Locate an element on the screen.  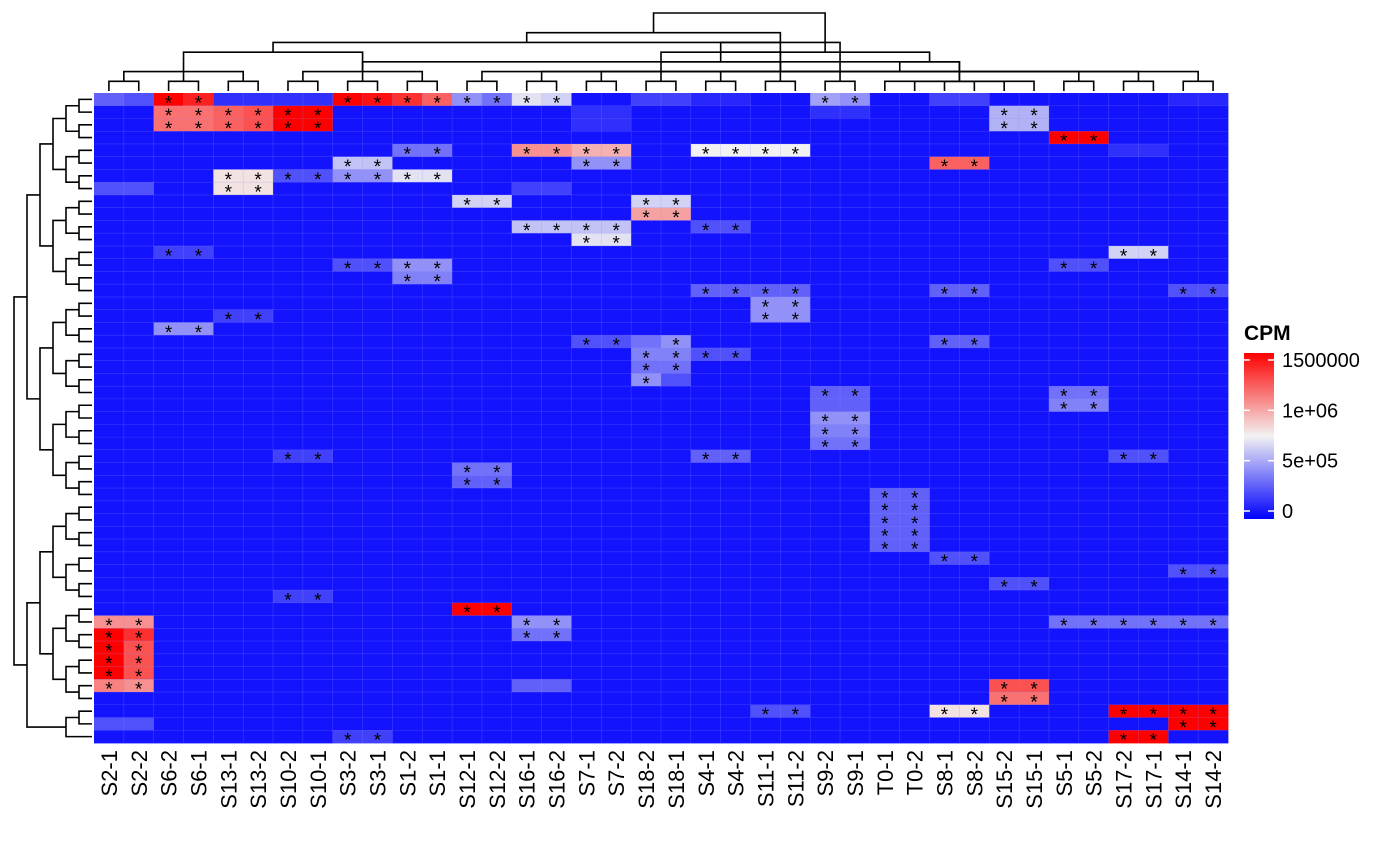
star-r15-c36: * is located at coordinates (1184, 295).